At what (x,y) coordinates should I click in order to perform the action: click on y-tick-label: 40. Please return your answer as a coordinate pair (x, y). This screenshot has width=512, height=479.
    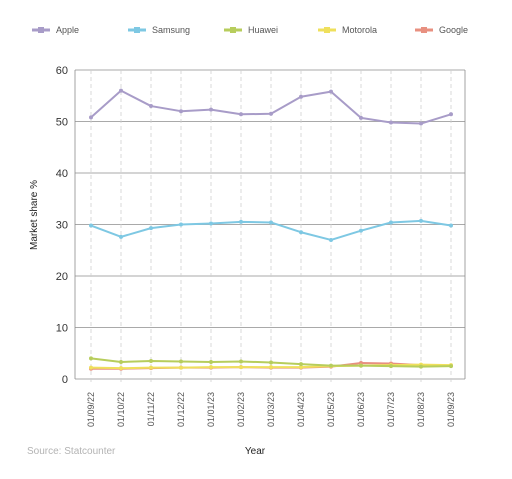
    Looking at the image, I should click on (62, 174).